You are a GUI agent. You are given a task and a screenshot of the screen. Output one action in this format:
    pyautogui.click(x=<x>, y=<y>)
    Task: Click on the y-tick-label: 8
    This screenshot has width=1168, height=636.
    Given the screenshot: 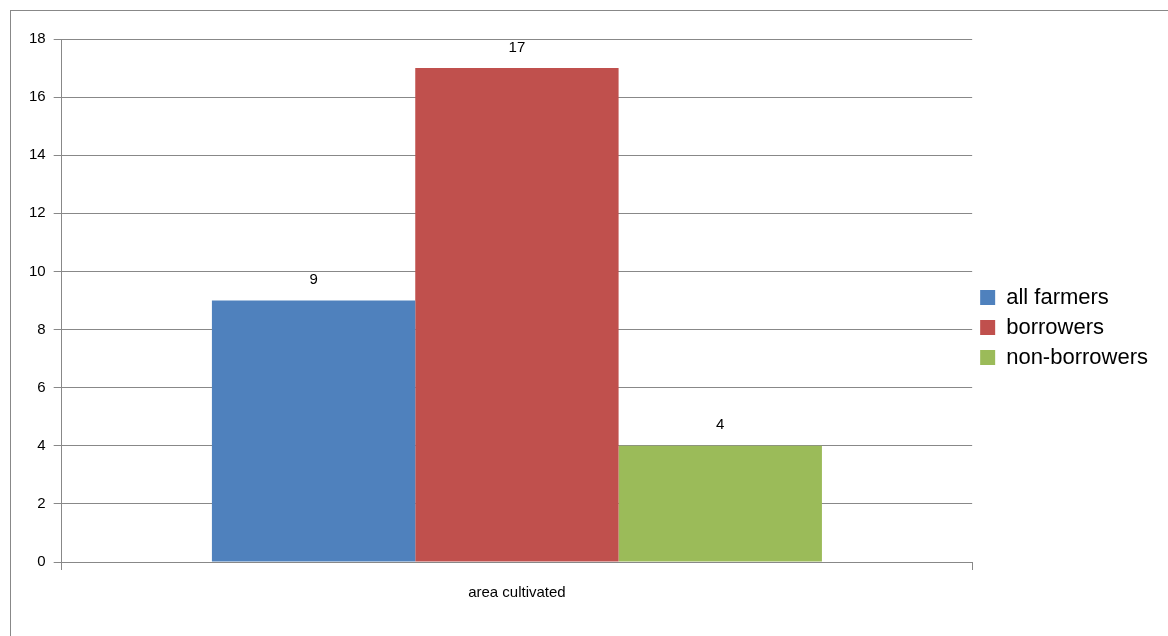 What is the action you would take?
    pyautogui.click(x=41, y=328)
    